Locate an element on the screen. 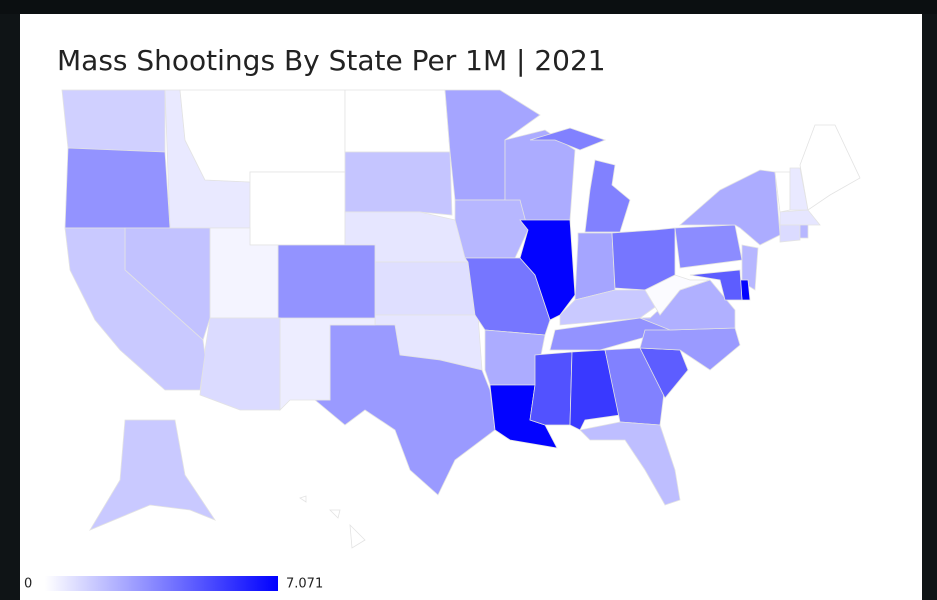  legend-min-label: 0 is located at coordinates (28, 584).